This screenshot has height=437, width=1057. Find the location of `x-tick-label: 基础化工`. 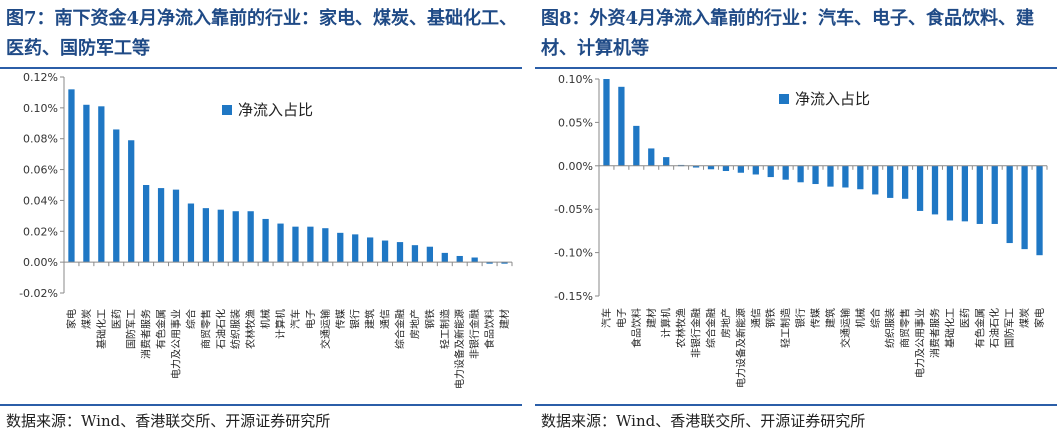

x-tick-label: 基础化工 is located at coordinates (949, 328).